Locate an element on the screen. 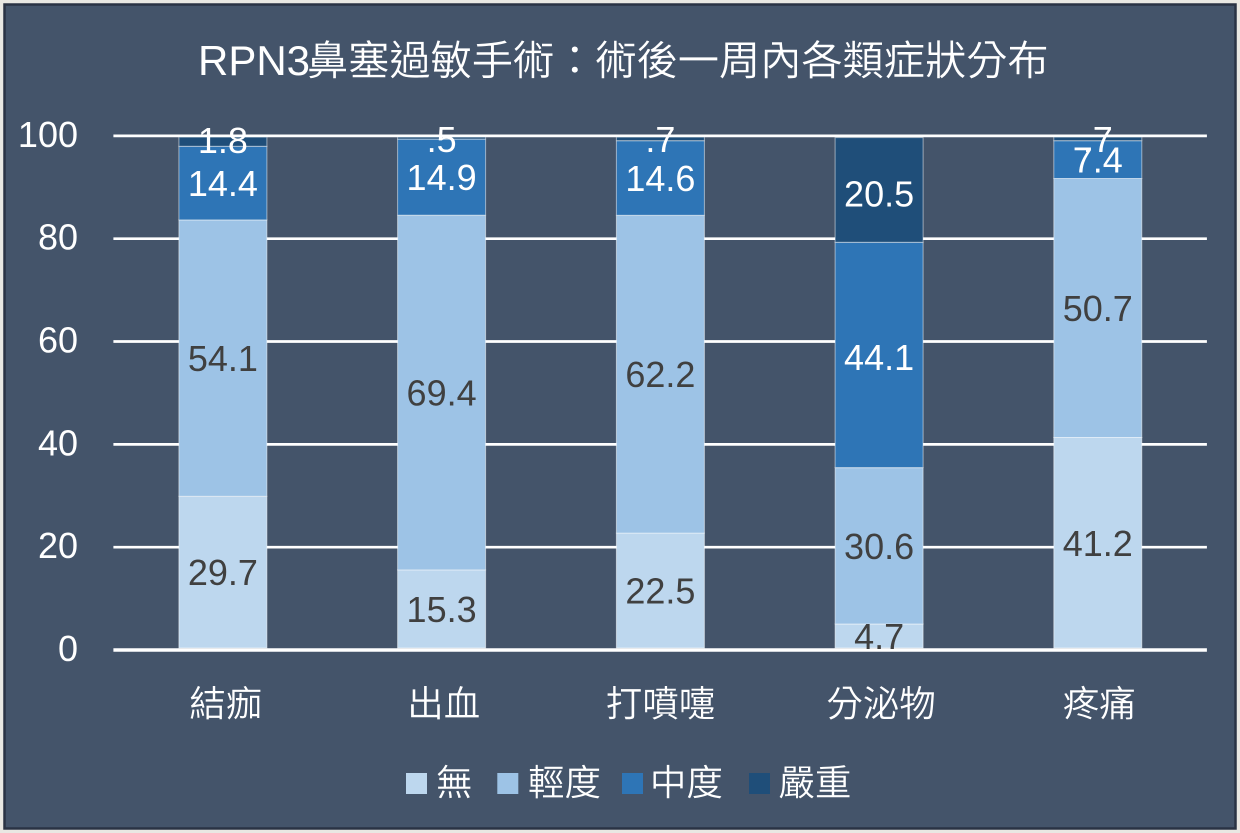 Image resolution: width=1240 pixels, height=833 pixels. svg-text: 20.5 is located at coordinates (879, 194).